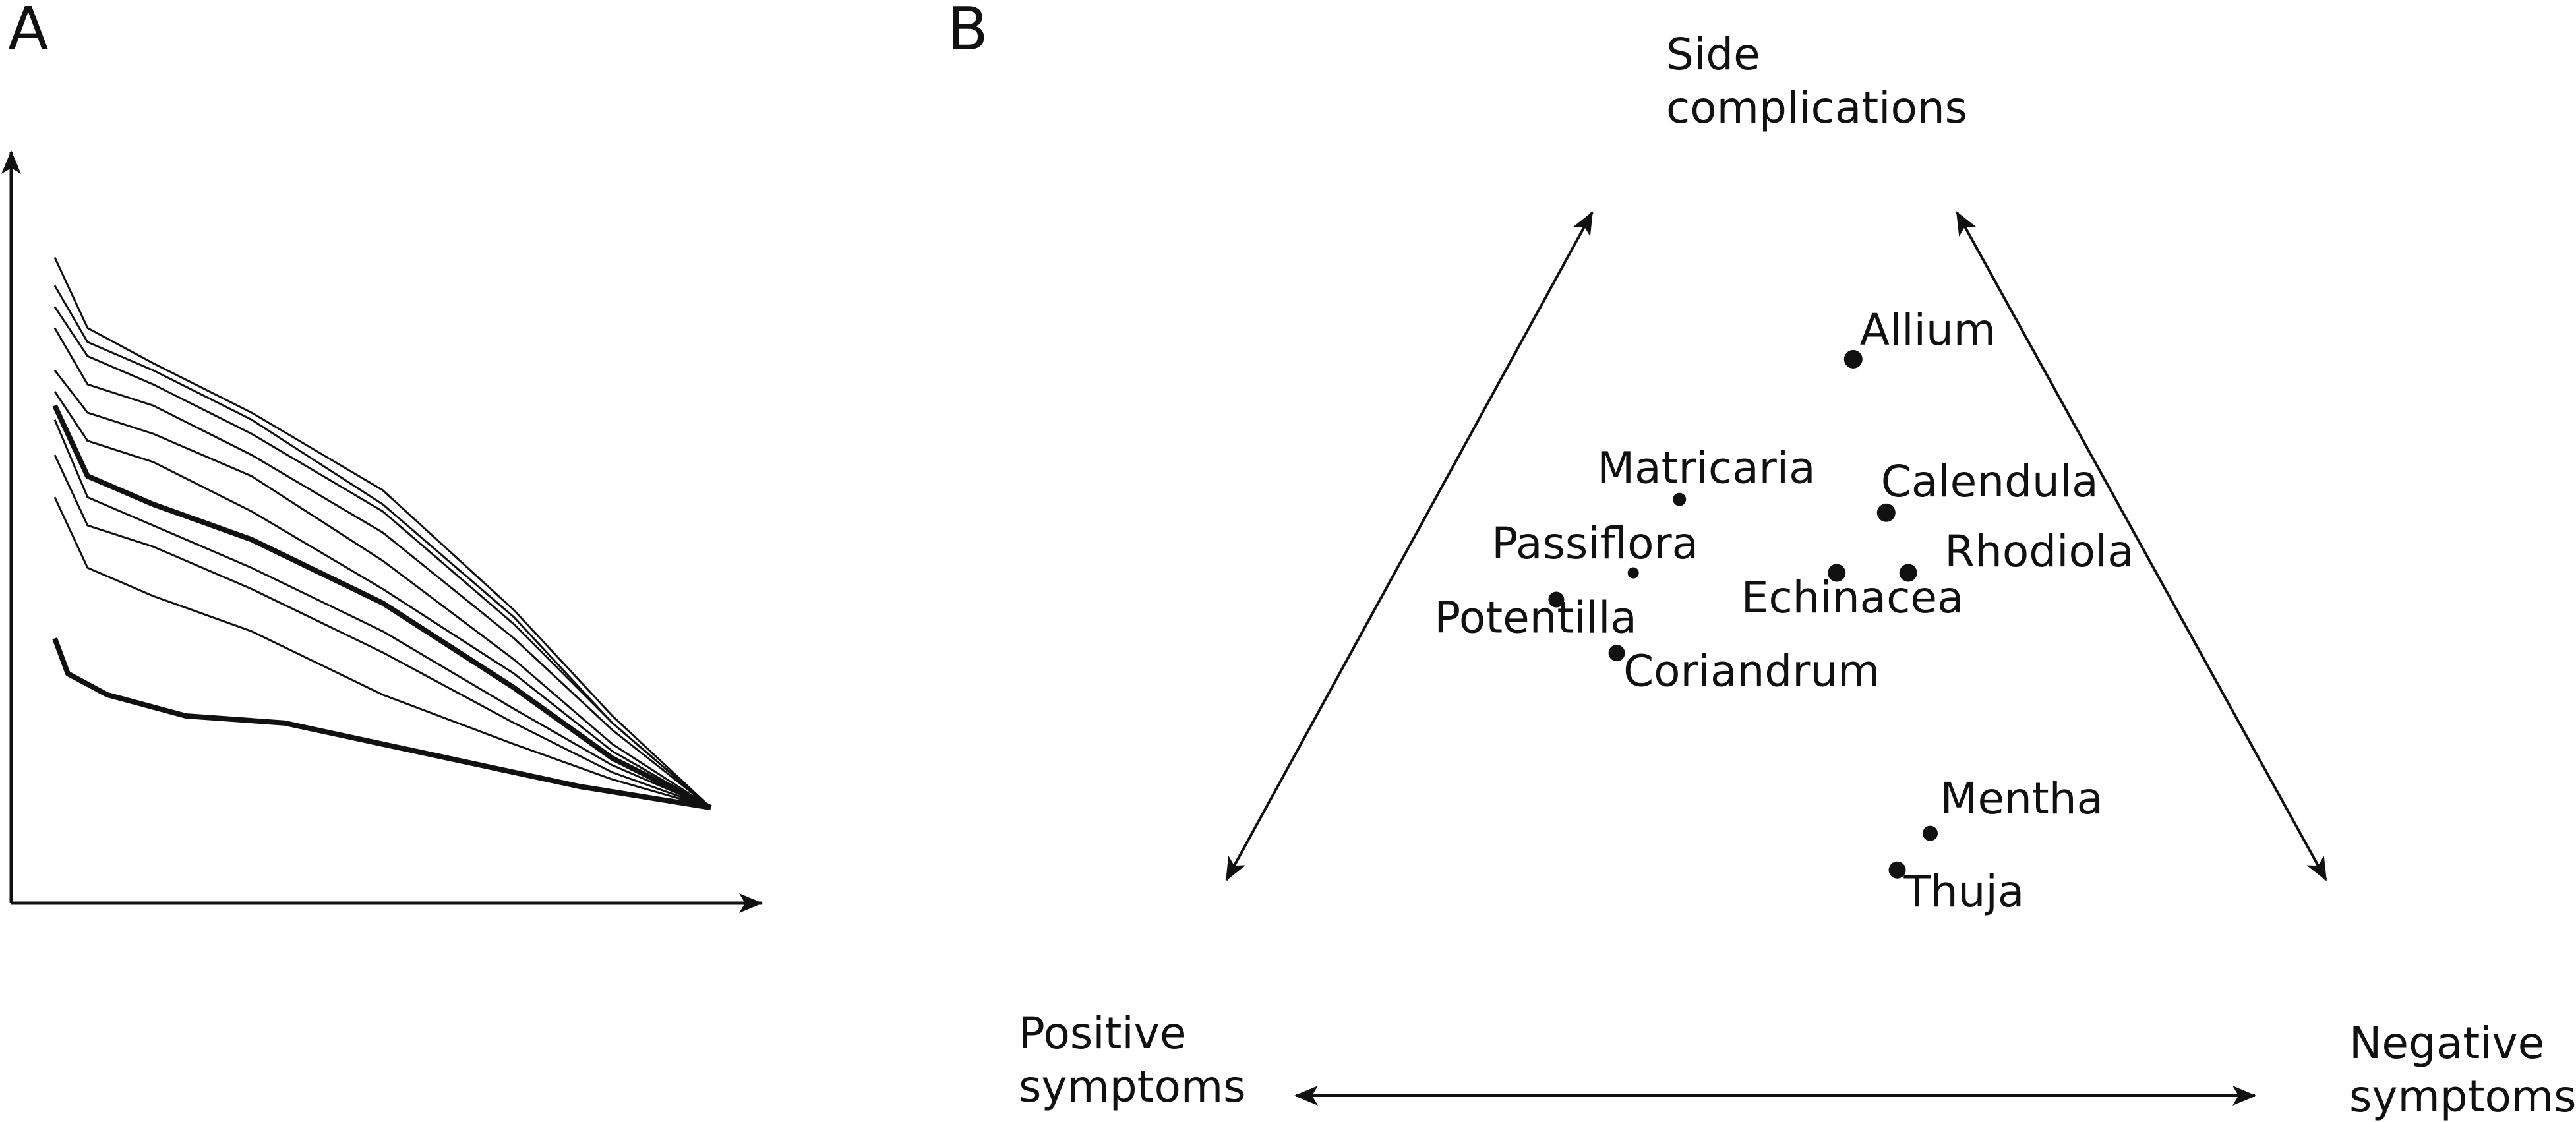  What do you see at coordinates (1132, 1060) in the screenshot?
I see `axis-label-left: Positive symptoms` at bounding box center [1132, 1060].